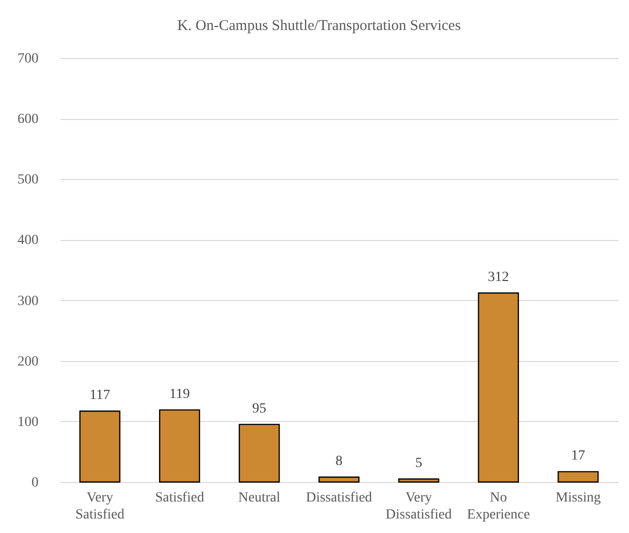 Image resolution: width=629 pixels, height=533 pixels. What do you see at coordinates (259, 408) in the screenshot?
I see `data-label: 95` at bounding box center [259, 408].